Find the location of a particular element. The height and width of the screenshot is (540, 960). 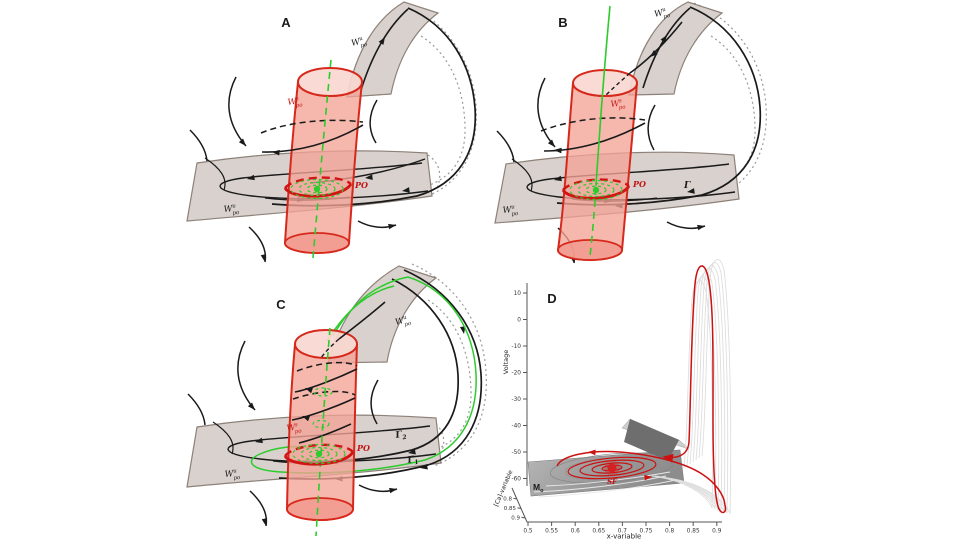

slow-eigen-axis-dashed is located at coordinates (593, 222).